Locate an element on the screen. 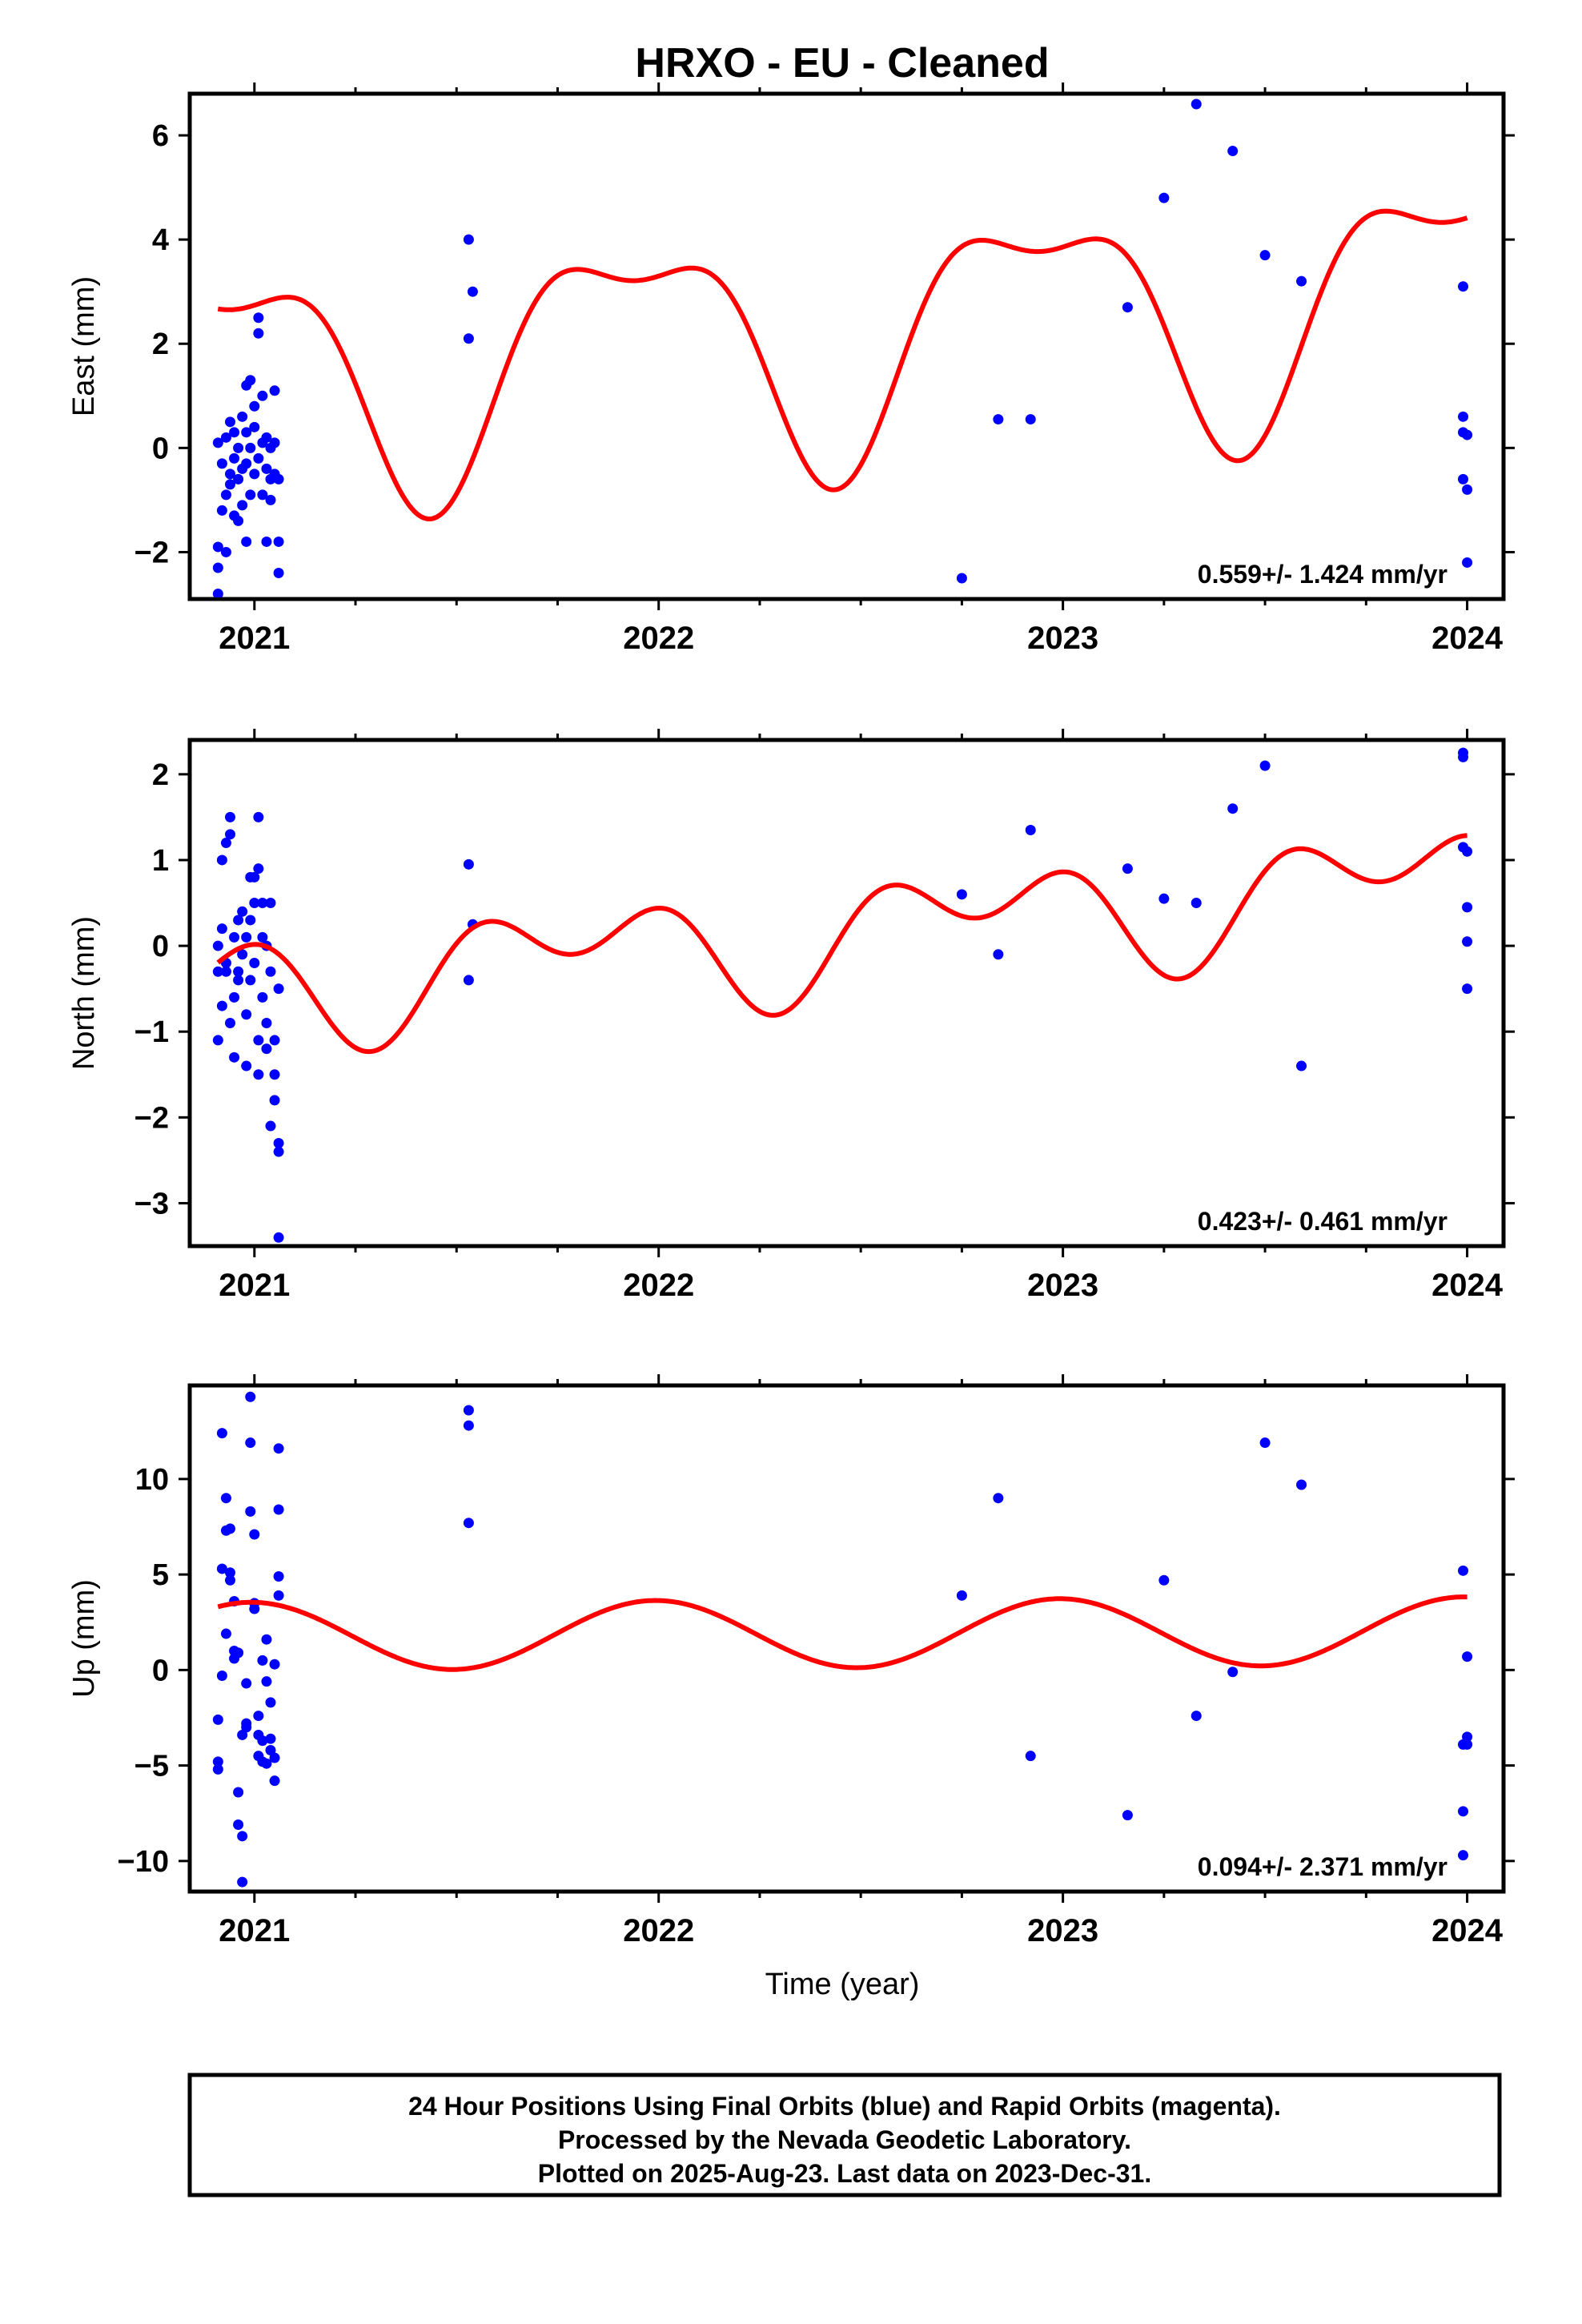  chart-title: HRXO - EU - Cleaned is located at coordinates (842, 63).